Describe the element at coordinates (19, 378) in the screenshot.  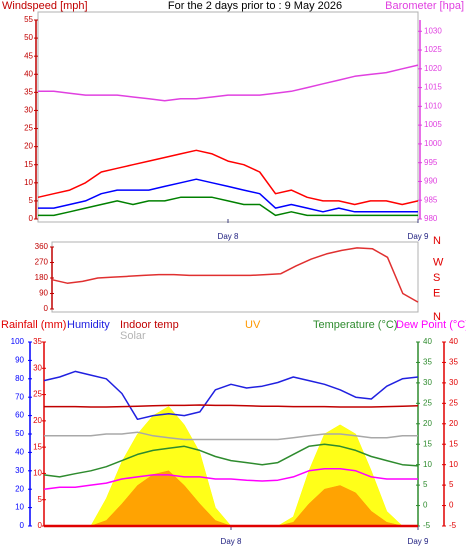
I see `y-tick-label: 80` at that location.